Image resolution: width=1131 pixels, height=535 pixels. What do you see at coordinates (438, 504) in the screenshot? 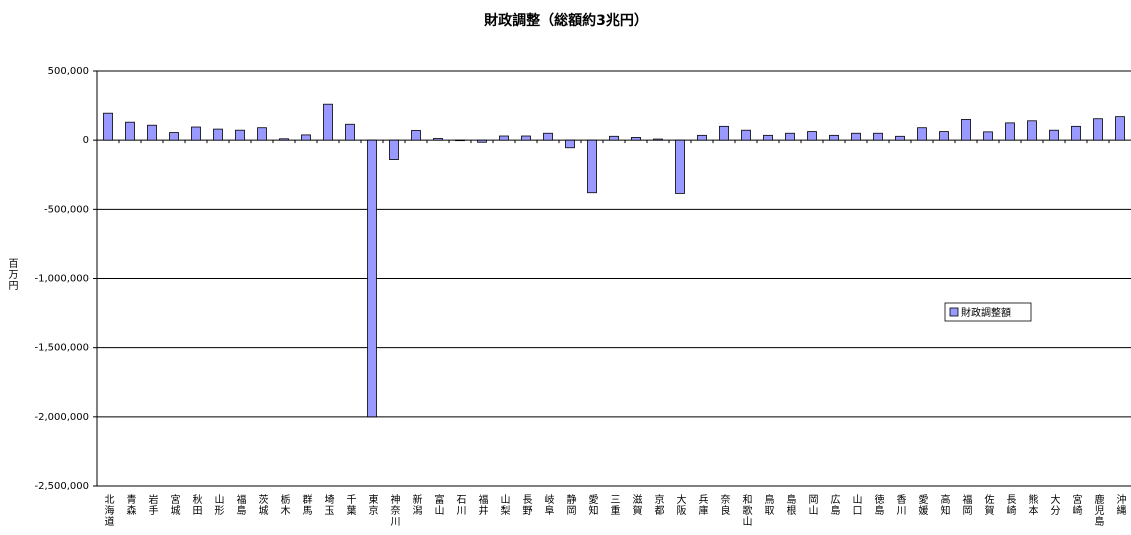
I see `x-tick-label: 富山` at bounding box center [438, 504].